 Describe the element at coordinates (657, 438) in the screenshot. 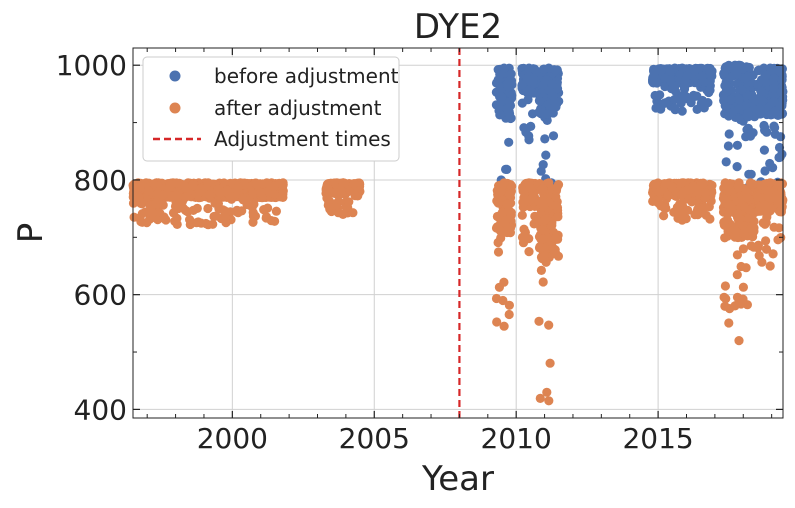

I see `x-tick-label: 2015` at that location.